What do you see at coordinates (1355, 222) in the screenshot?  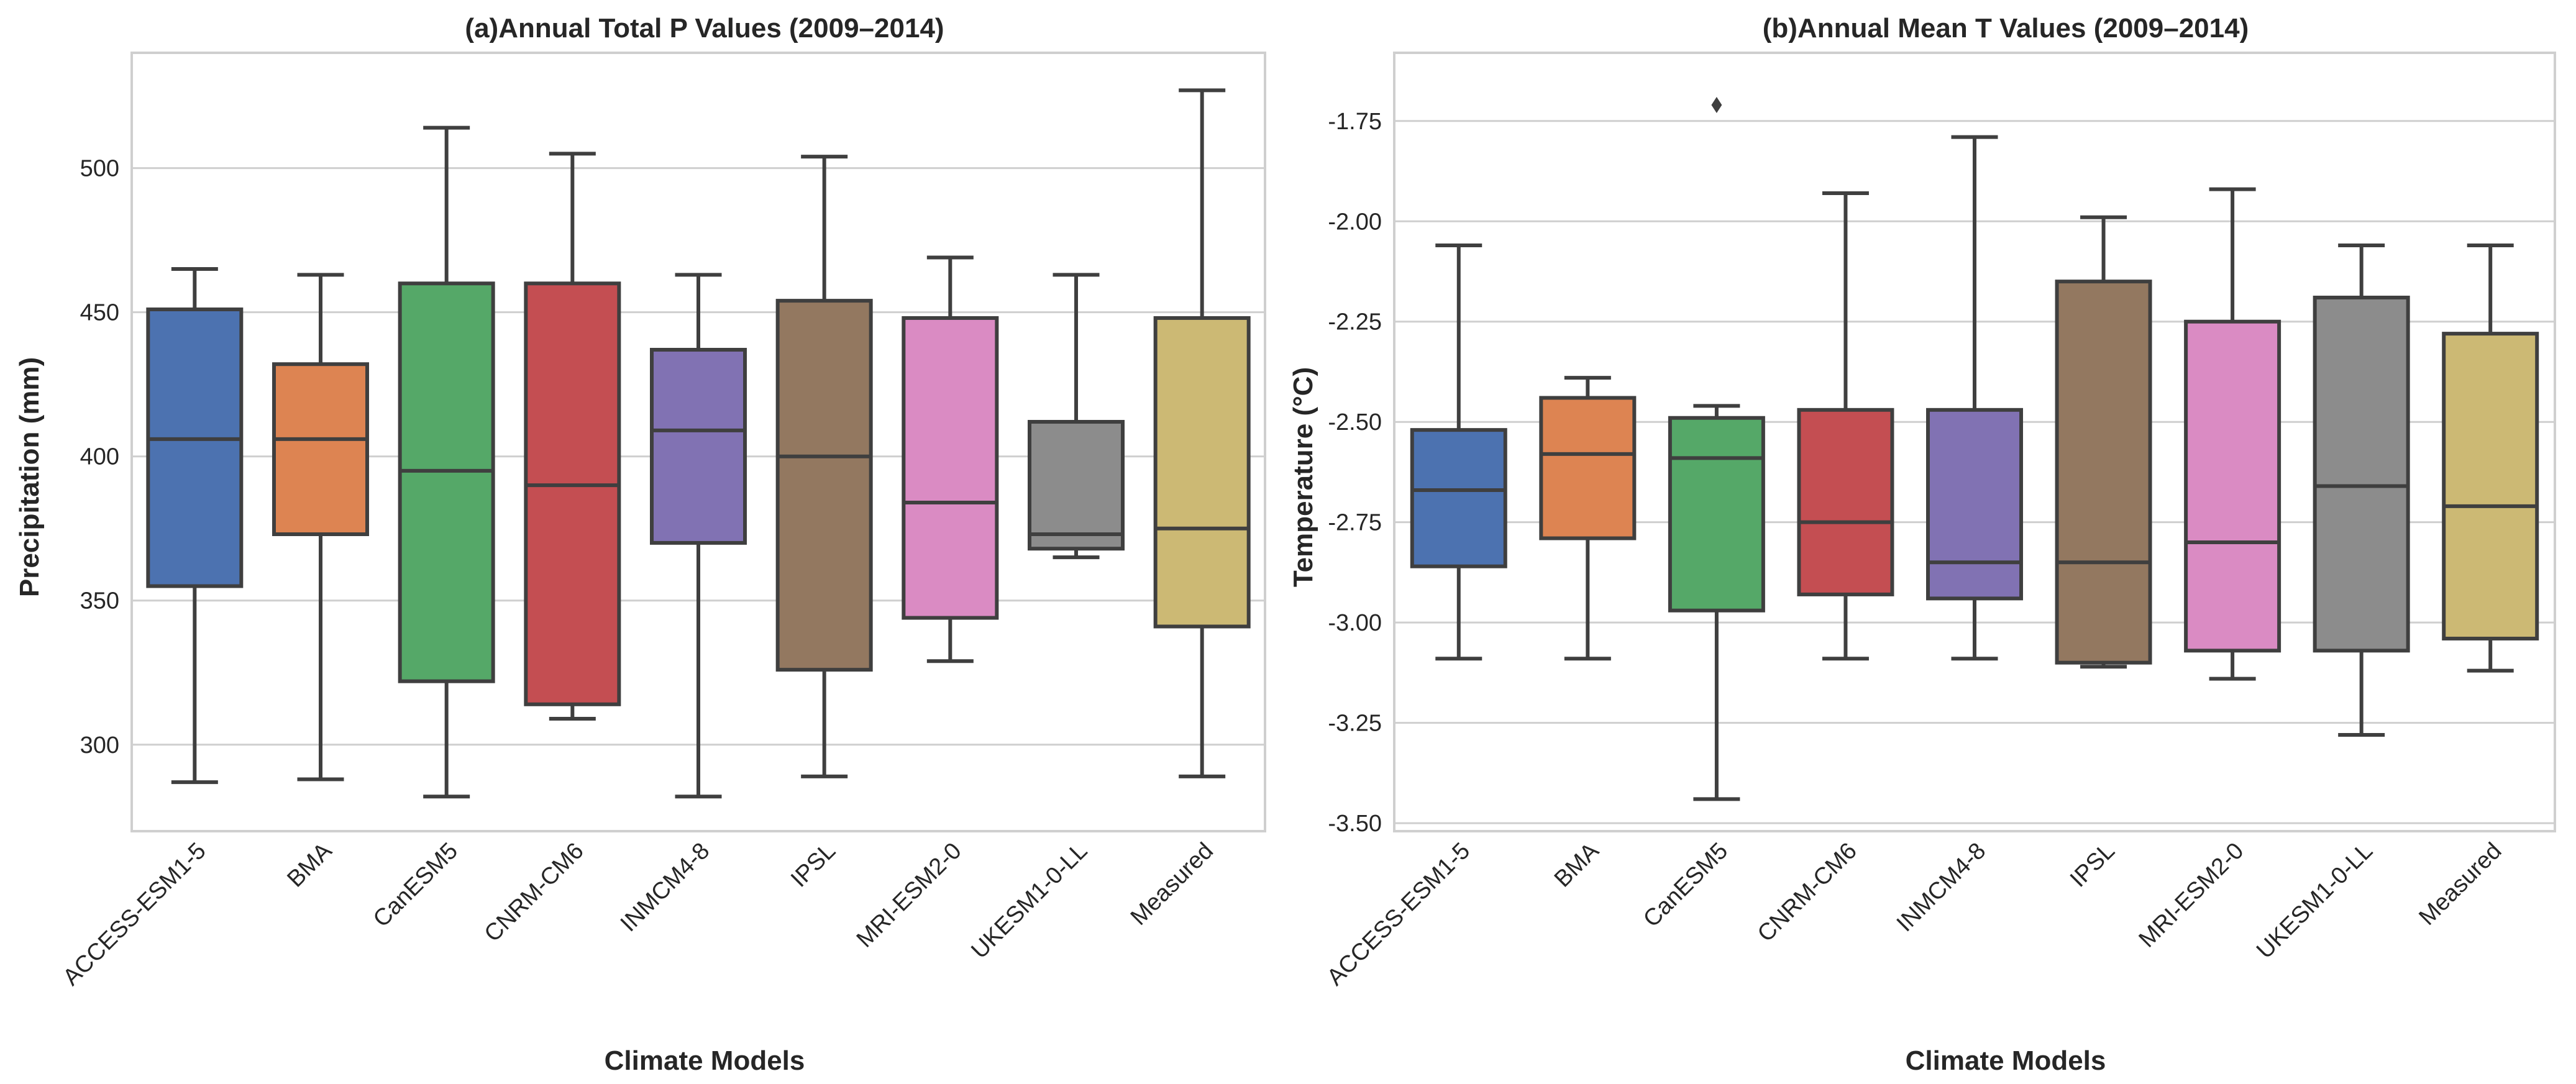 I see `y-tick-label: -2.00` at bounding box center [1355, 222].